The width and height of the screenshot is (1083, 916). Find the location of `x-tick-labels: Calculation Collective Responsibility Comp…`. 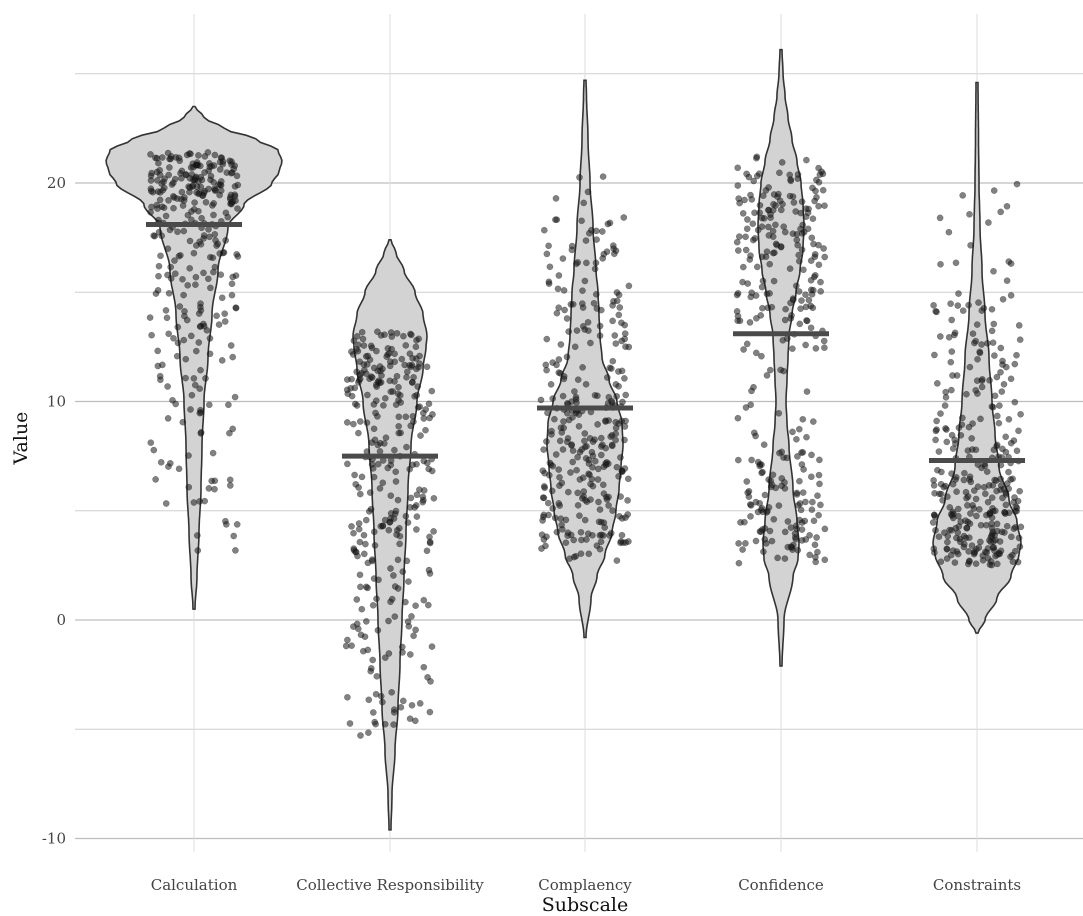

x-tick-labels: Calculation Collective Responsibility Comp… is located at coordinates (586, 885).